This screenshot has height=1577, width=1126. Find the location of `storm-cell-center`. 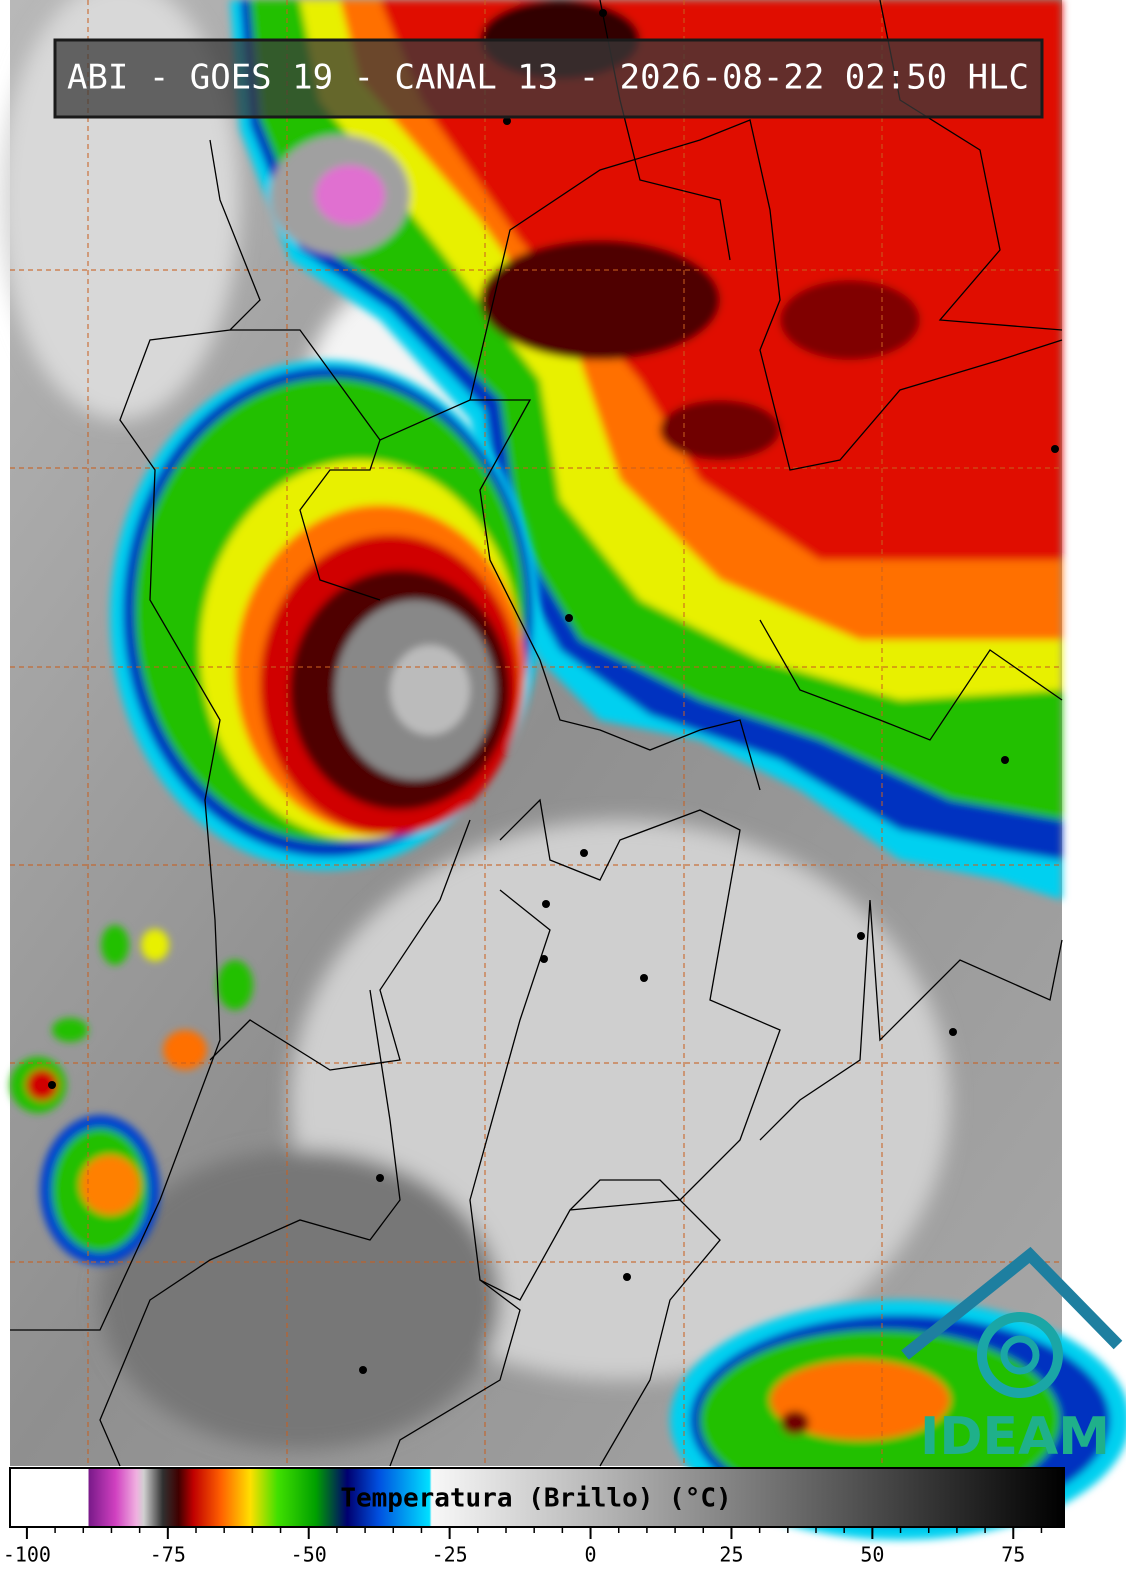

storm-cell-center is located at coordinates (325, 615).